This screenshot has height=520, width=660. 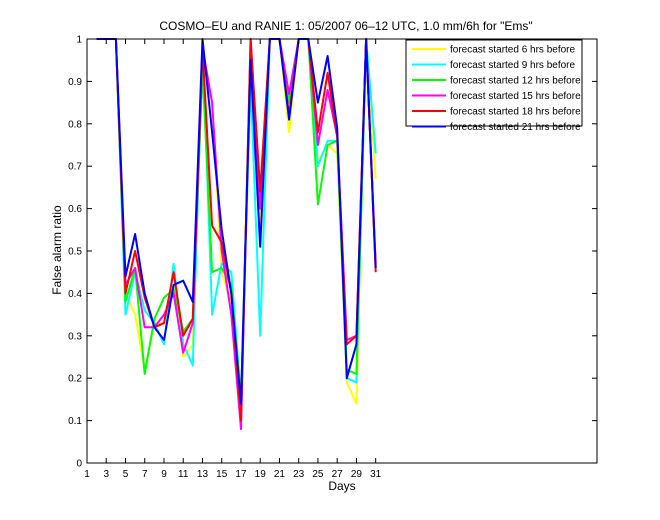 What do you see at coordinates (79, 464) in the screenshot?
I see `y-tick-label: 0` at bounding box center [79, 464].